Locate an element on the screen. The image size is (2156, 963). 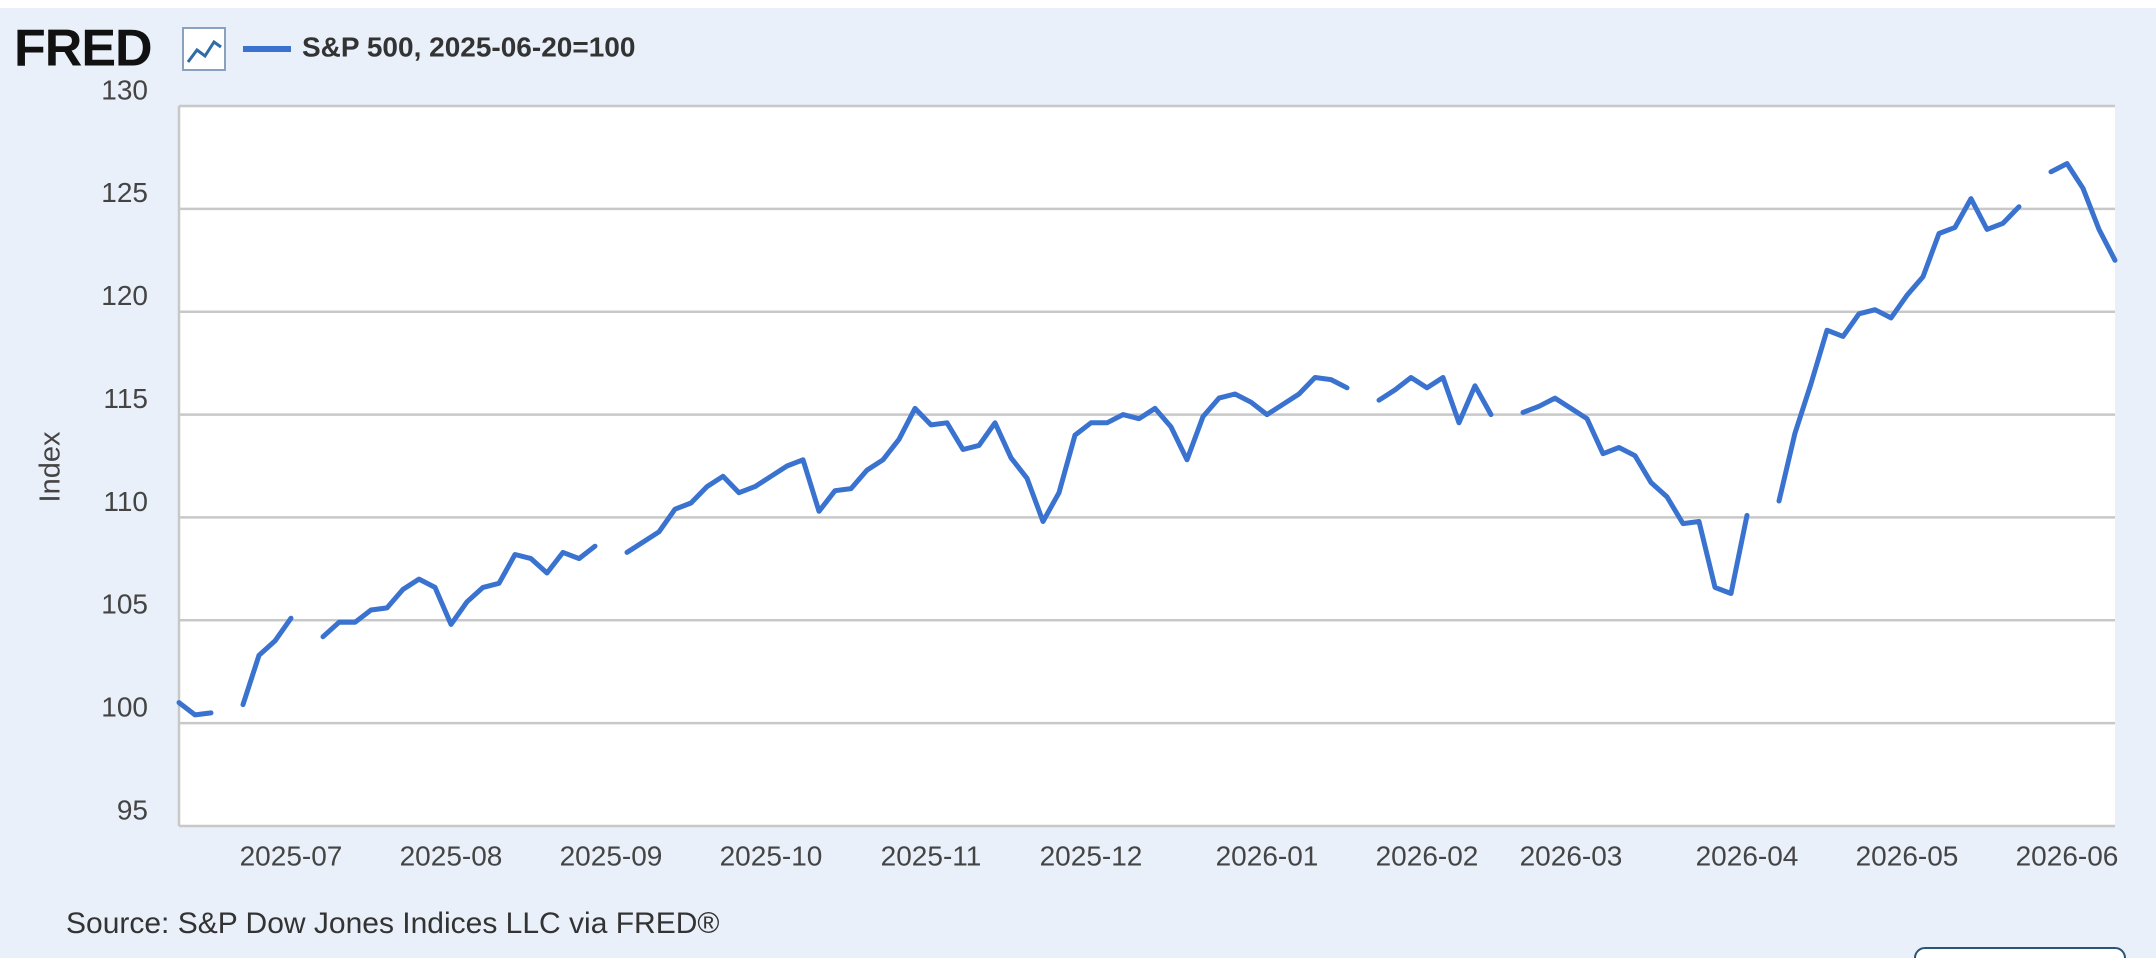
legend-label: S&P 500, 2025-06-20=100 is located at coordinates (468, 46).